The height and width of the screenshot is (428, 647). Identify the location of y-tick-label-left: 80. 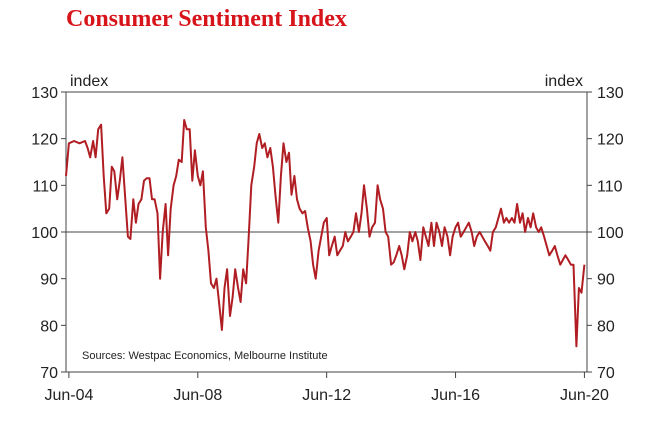
(49, 326).